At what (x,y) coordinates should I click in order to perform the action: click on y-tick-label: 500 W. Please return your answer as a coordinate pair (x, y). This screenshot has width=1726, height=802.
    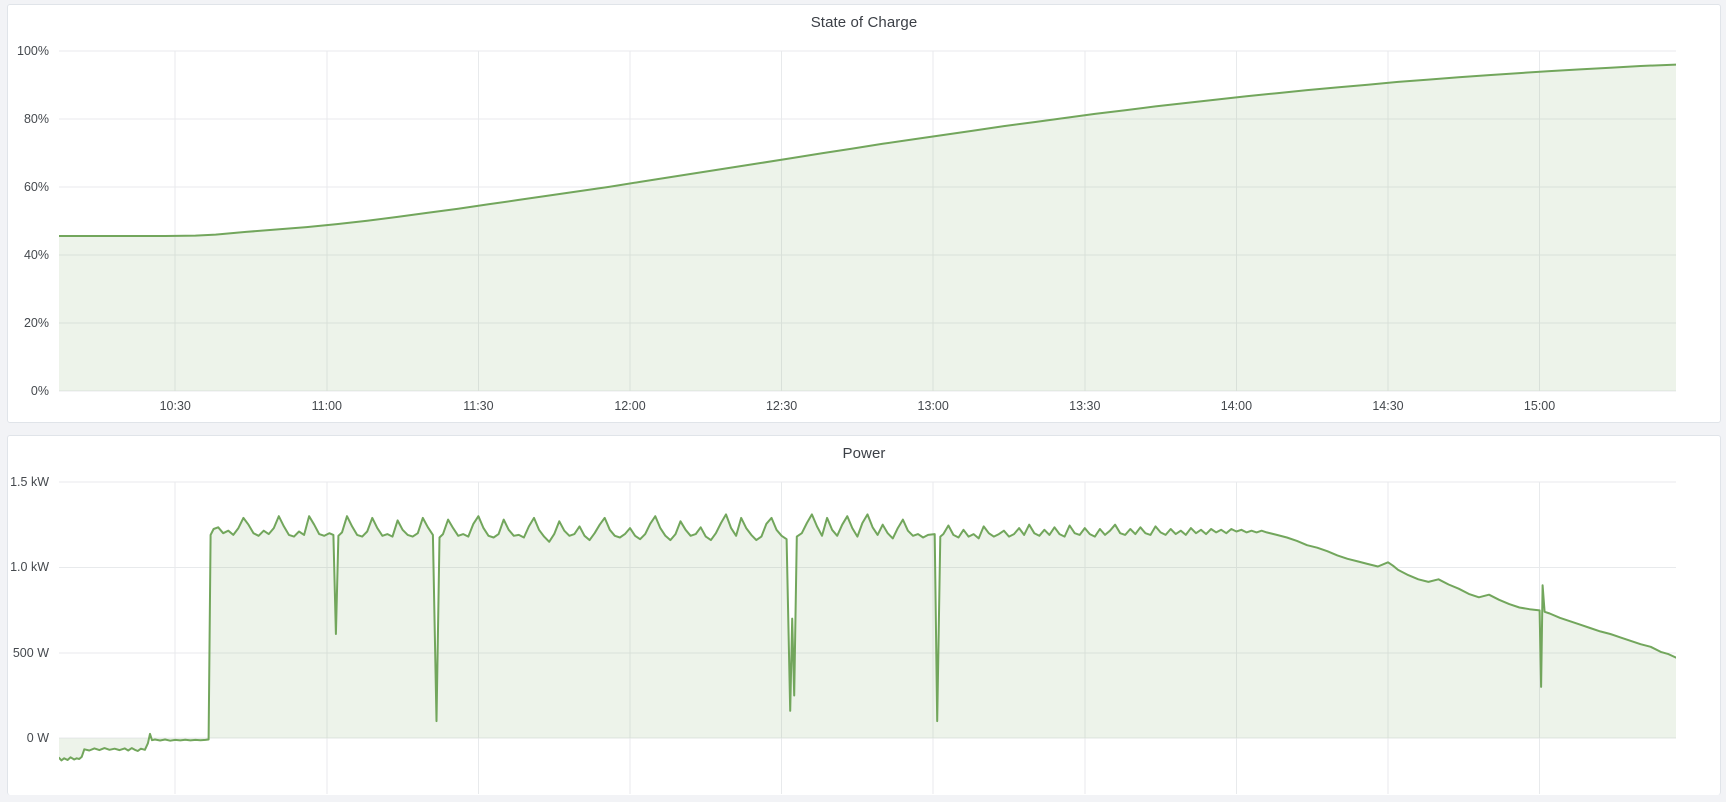
    Looking at the image, I should click on (30, 652).